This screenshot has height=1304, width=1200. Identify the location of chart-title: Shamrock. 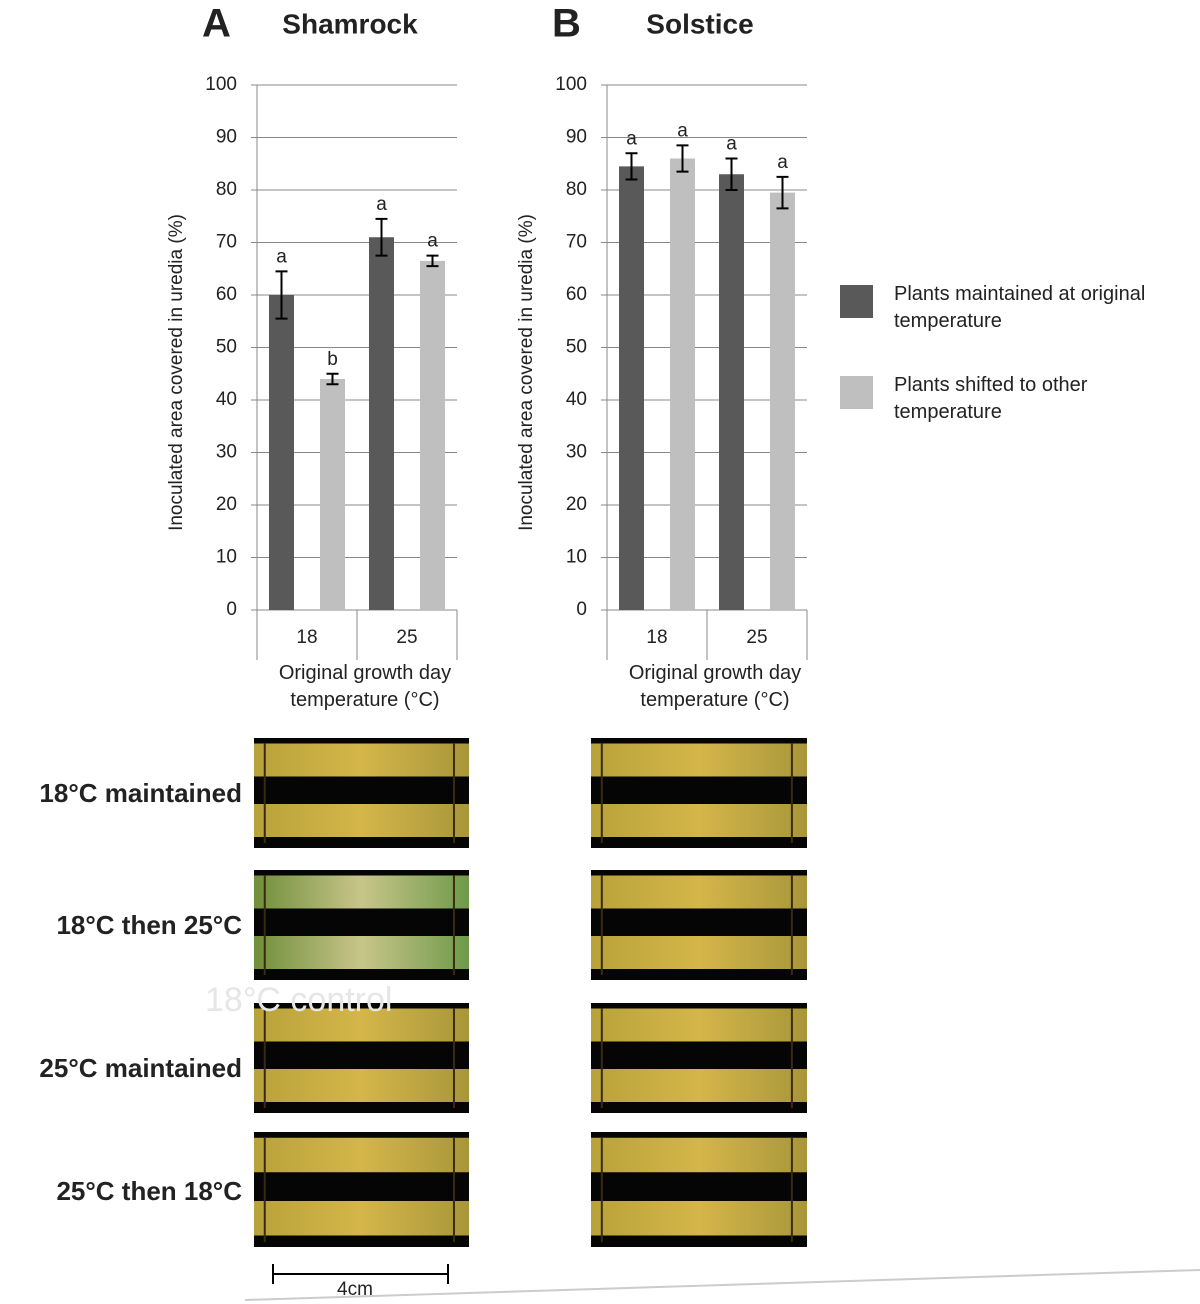
(350, 23).